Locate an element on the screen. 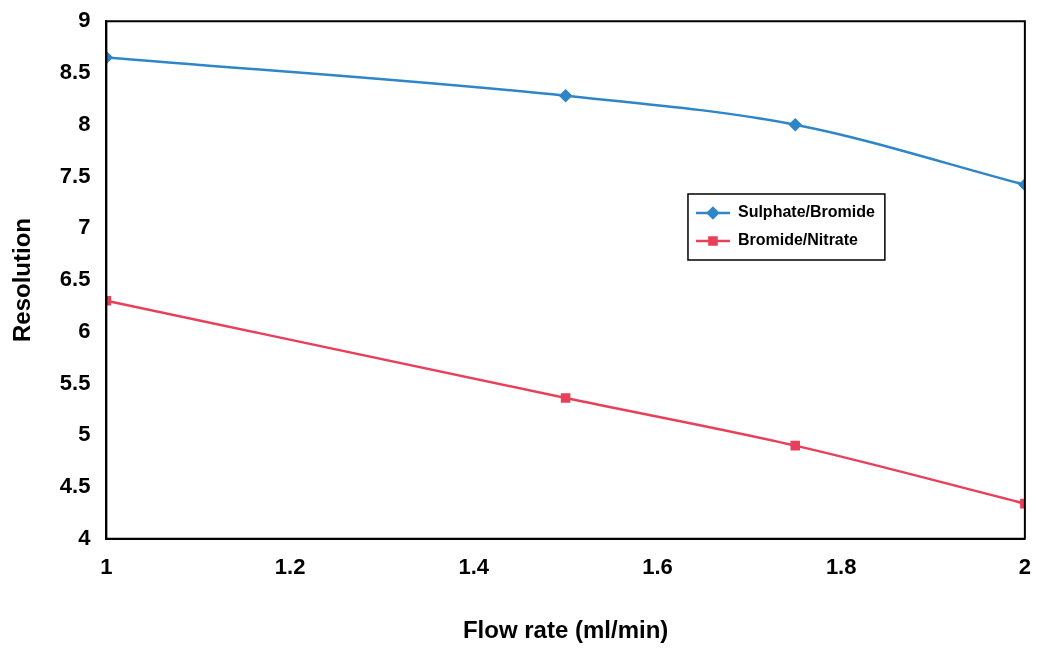  y-tick-label: 5.5 is located at coordinates (75, 382).